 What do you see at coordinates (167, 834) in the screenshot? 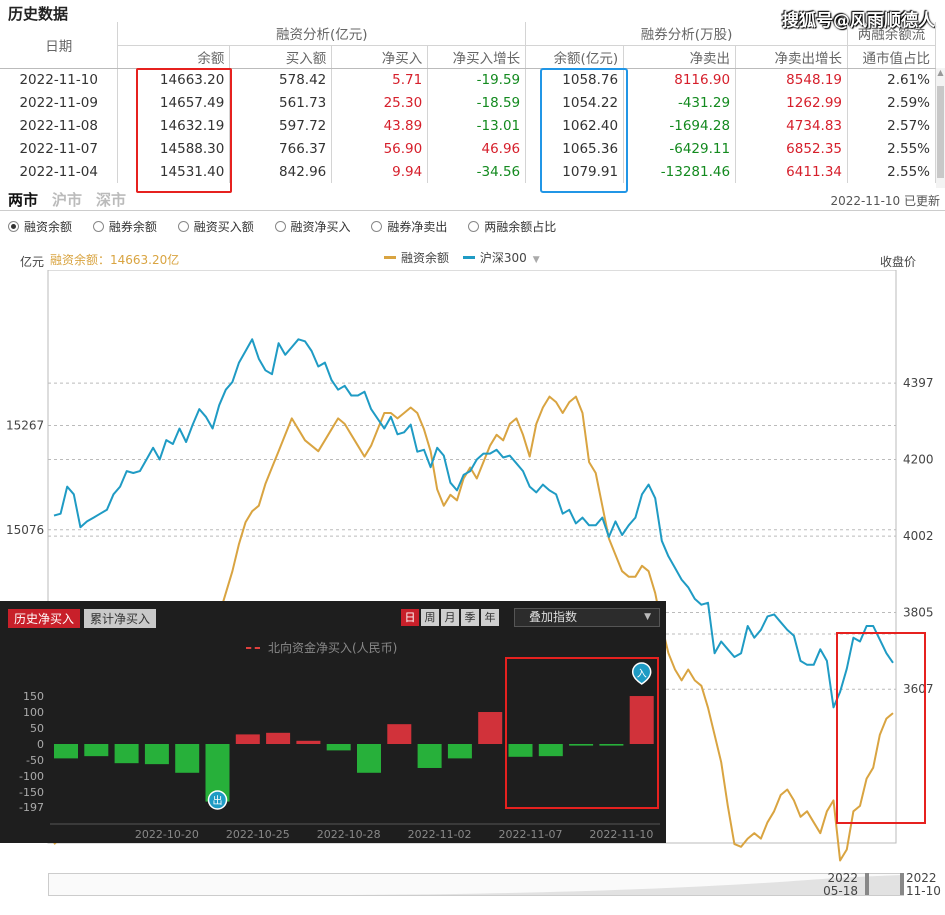
I see `inset-x-tick-label: 2022-10-20` at bounding box center [167, 834].